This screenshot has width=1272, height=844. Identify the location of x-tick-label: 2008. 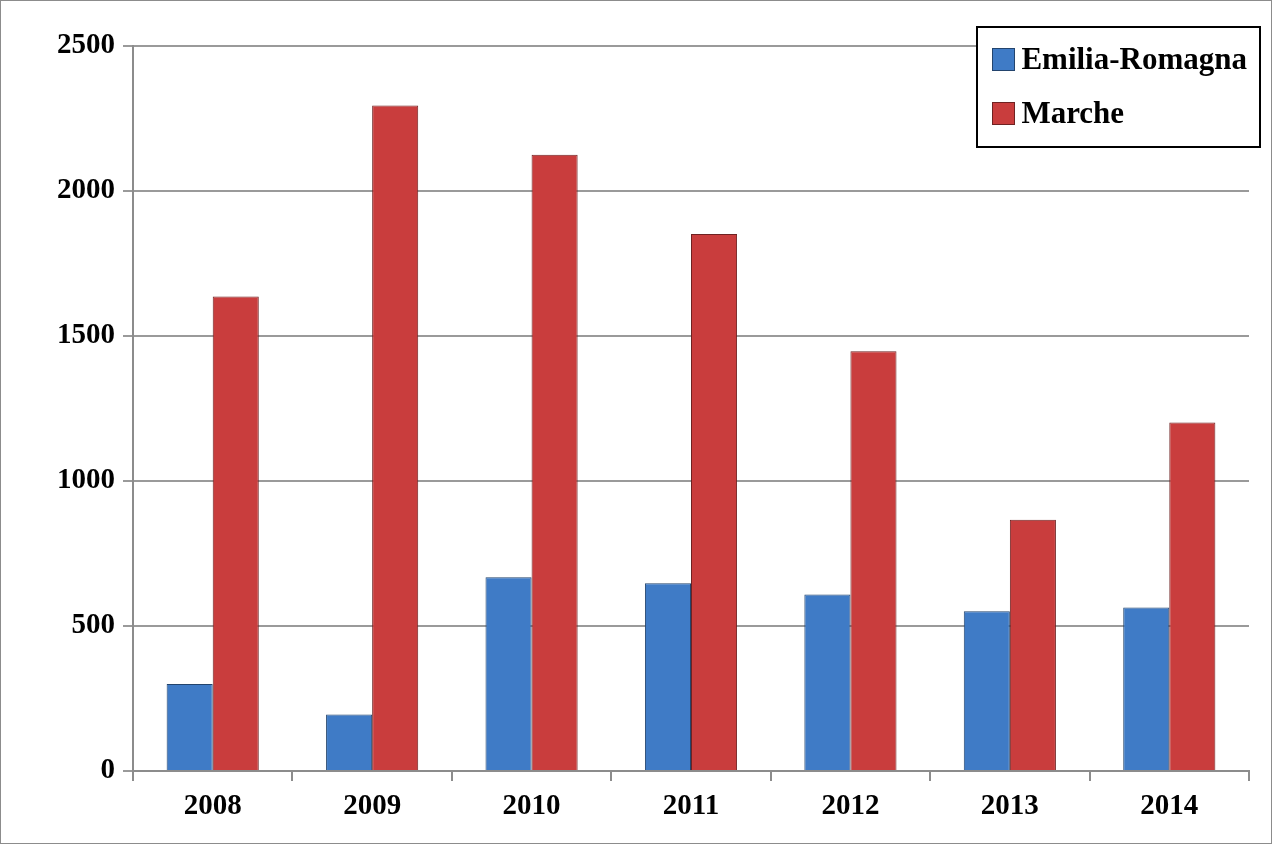
(212, 803).